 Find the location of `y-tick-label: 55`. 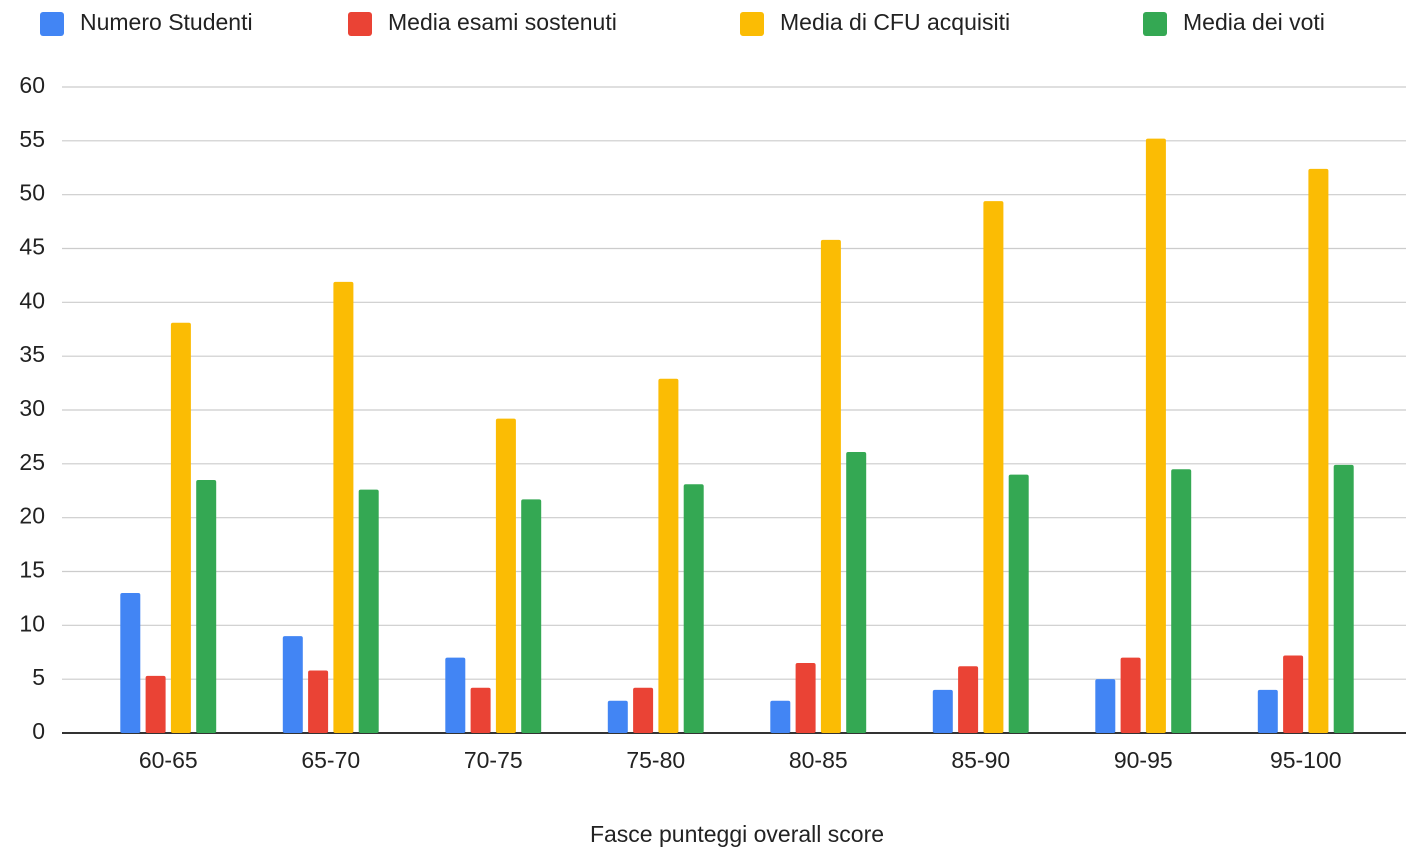

y-tick-label: 55 is located at coordinates (32, 139).